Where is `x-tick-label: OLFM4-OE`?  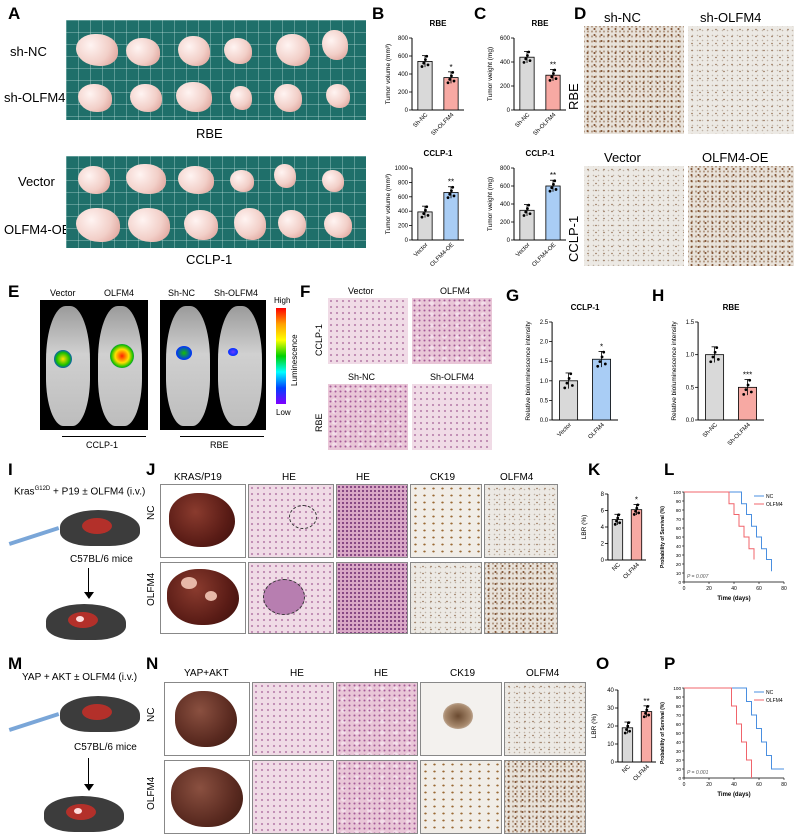
x-tick-label: OLFM4-OE is located at coordinates (442, 255).